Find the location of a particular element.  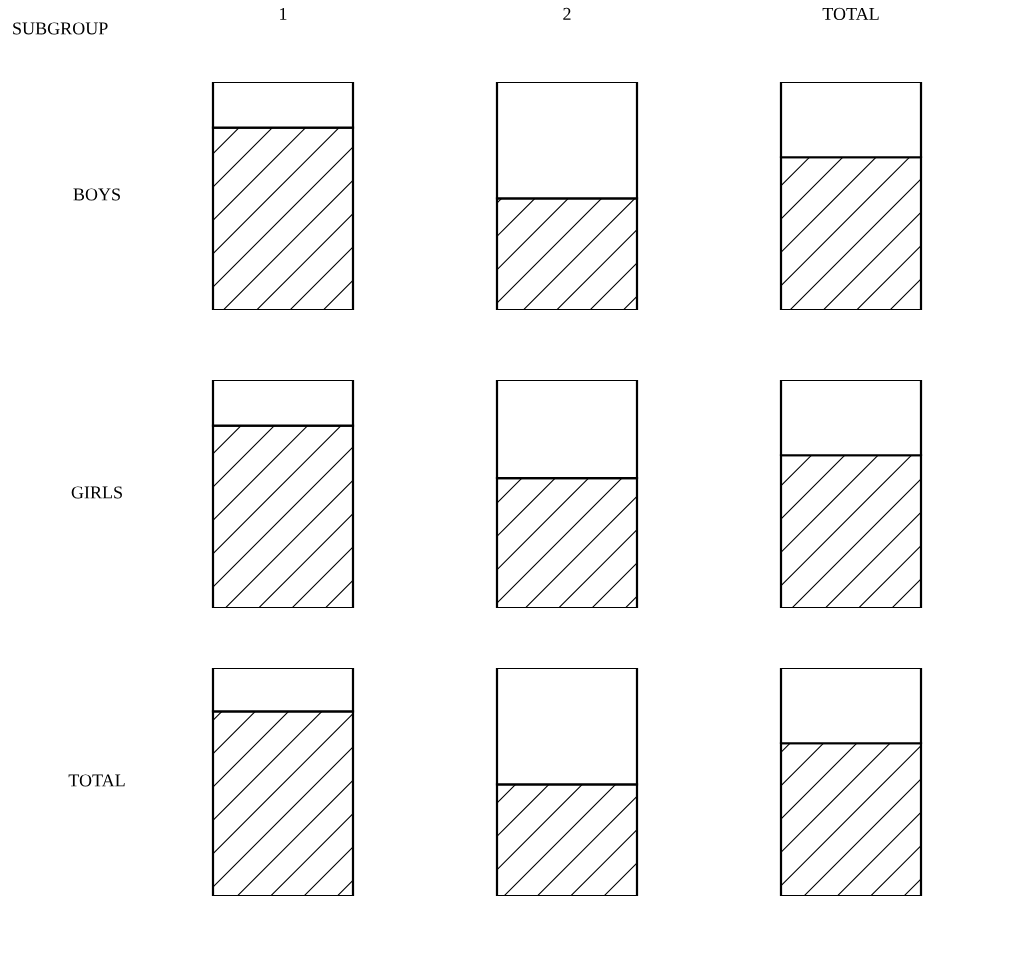

y-axis-title: TOTAL is located at coordinates (96, 780).